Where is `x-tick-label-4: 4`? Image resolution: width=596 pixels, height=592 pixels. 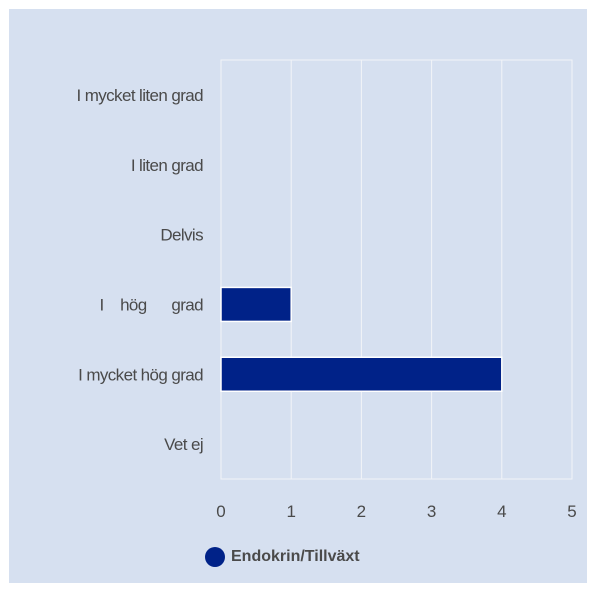
x-tick-label-4: 4 is located at coordinates (501, 511).